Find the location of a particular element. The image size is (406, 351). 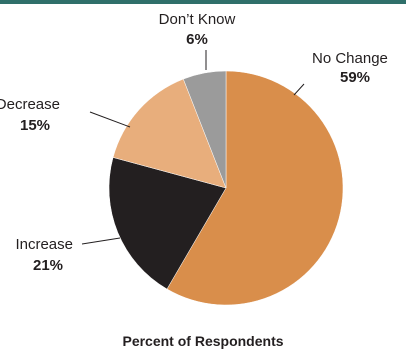

pie-slice-increase is located at coordinates (167, 223).